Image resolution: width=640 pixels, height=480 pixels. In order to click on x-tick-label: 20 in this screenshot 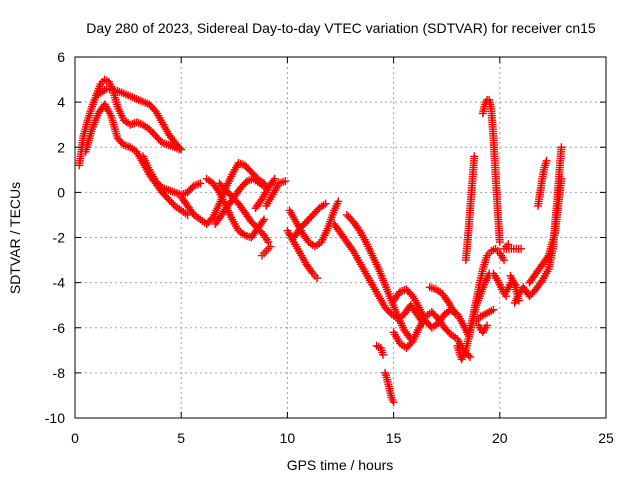, I will do `click(500, 438)`.